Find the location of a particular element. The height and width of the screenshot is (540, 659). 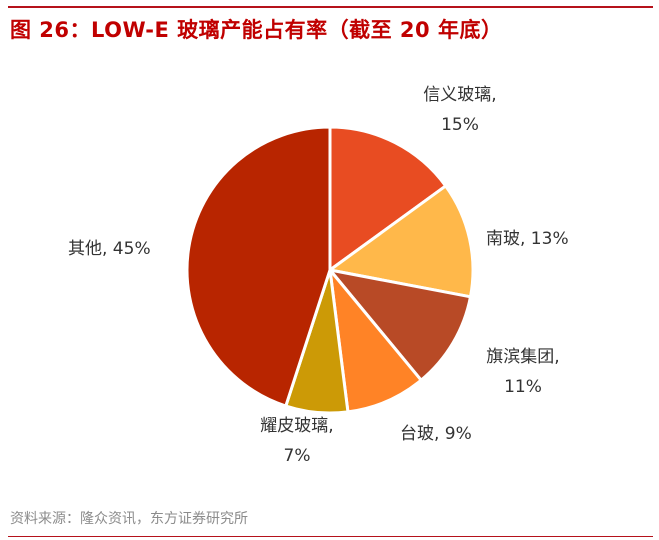

figure-title: 图 26：LOW-E 玻璃产能占有率（截至 20 年底） is located at coordinates (256, 30).